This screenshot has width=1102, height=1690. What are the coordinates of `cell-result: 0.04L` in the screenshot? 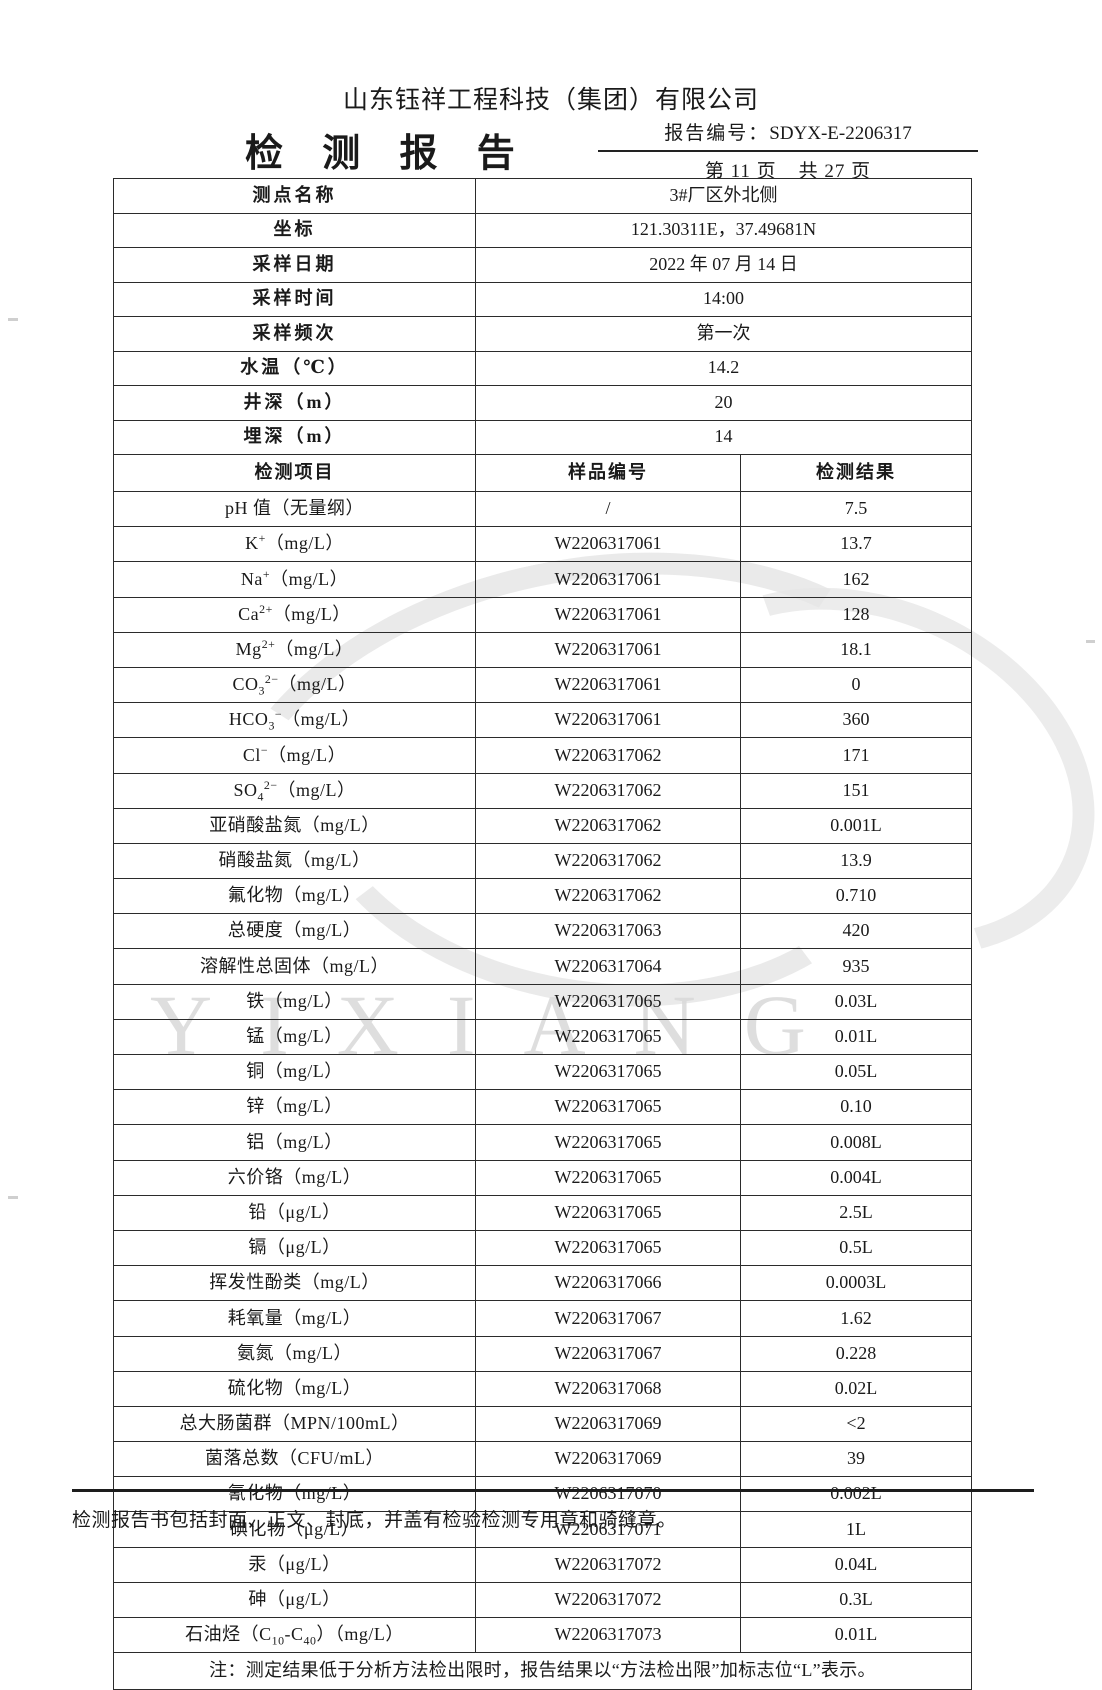 It's located at (856, 1564).